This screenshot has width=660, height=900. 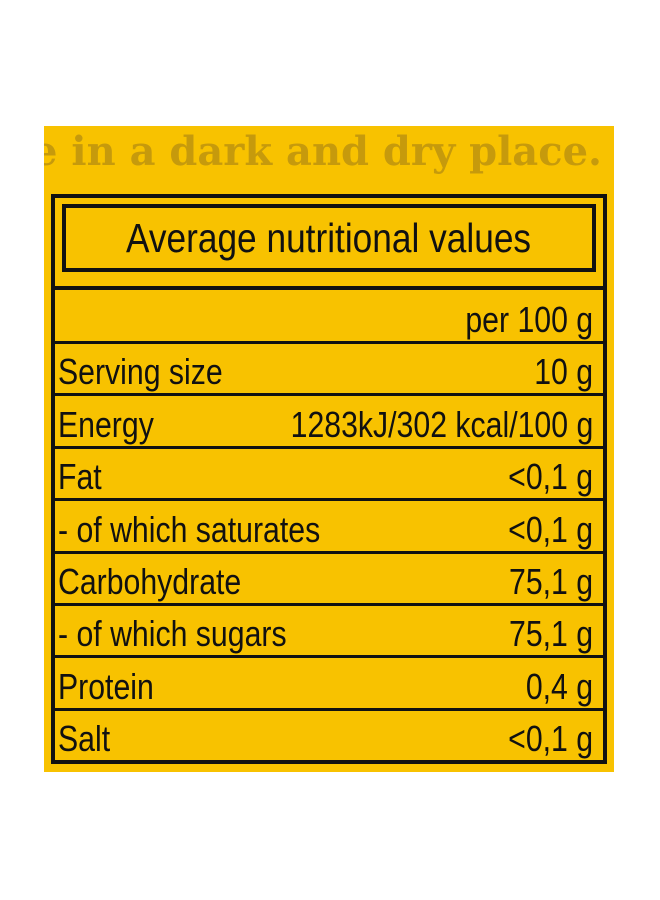 I want to click on row-name: - of which sugars, so click(x=172, y=634).